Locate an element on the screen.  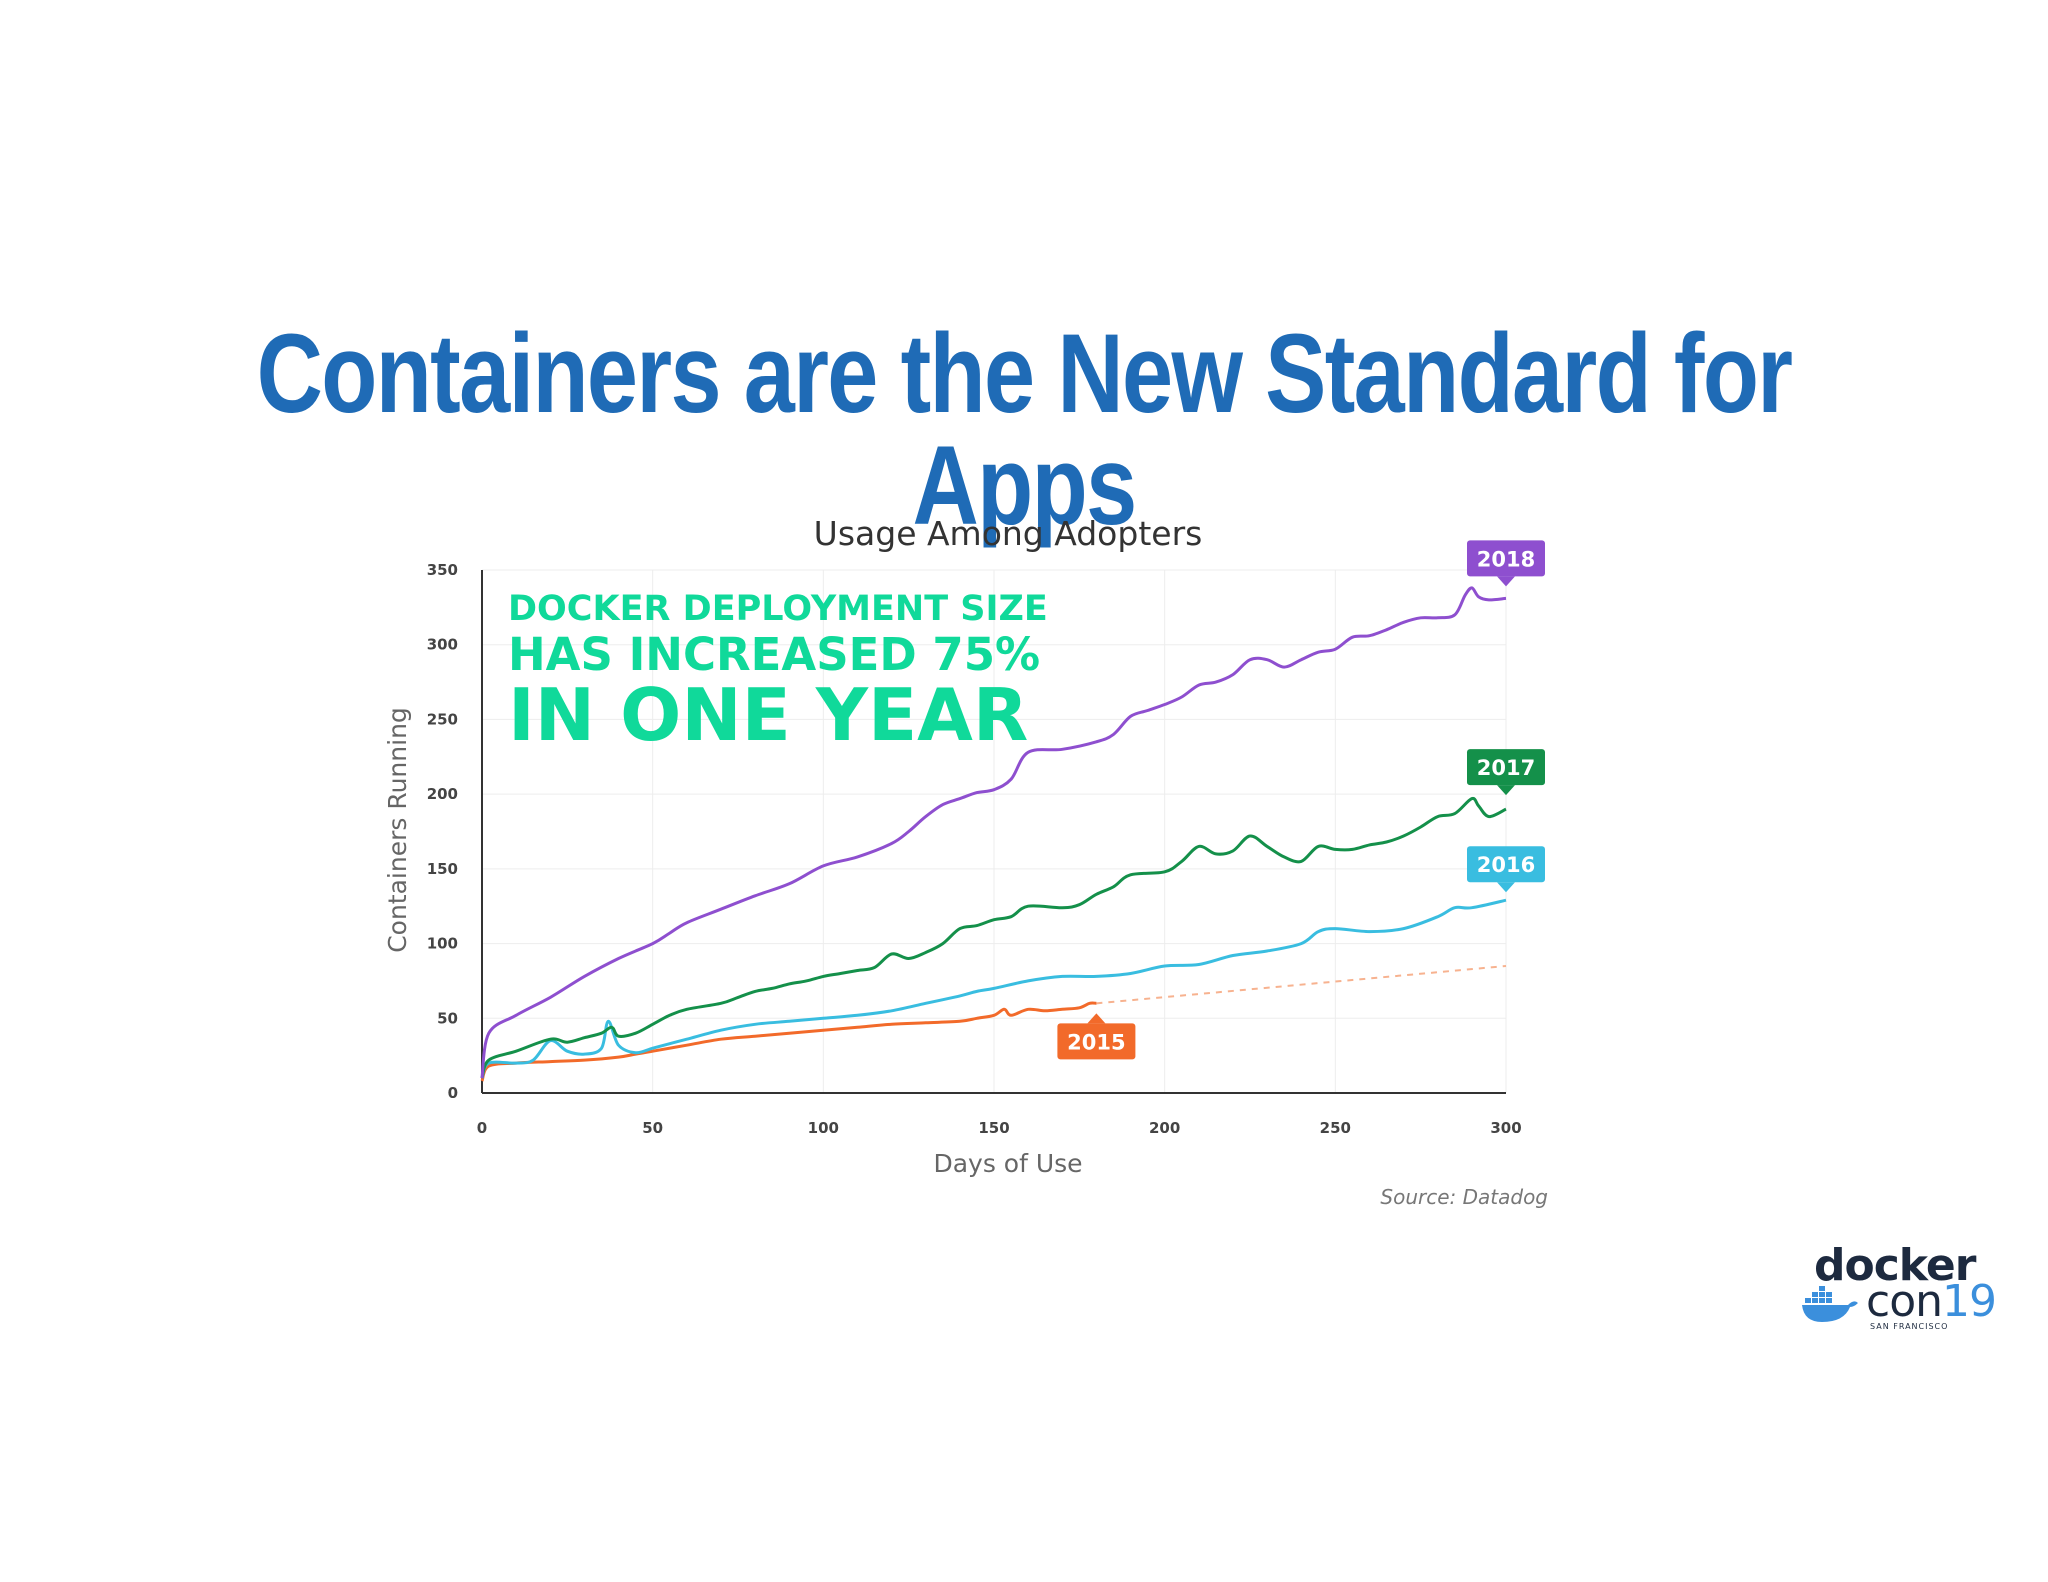
logo-year: 19 is located at coordinates (1969, 1301).